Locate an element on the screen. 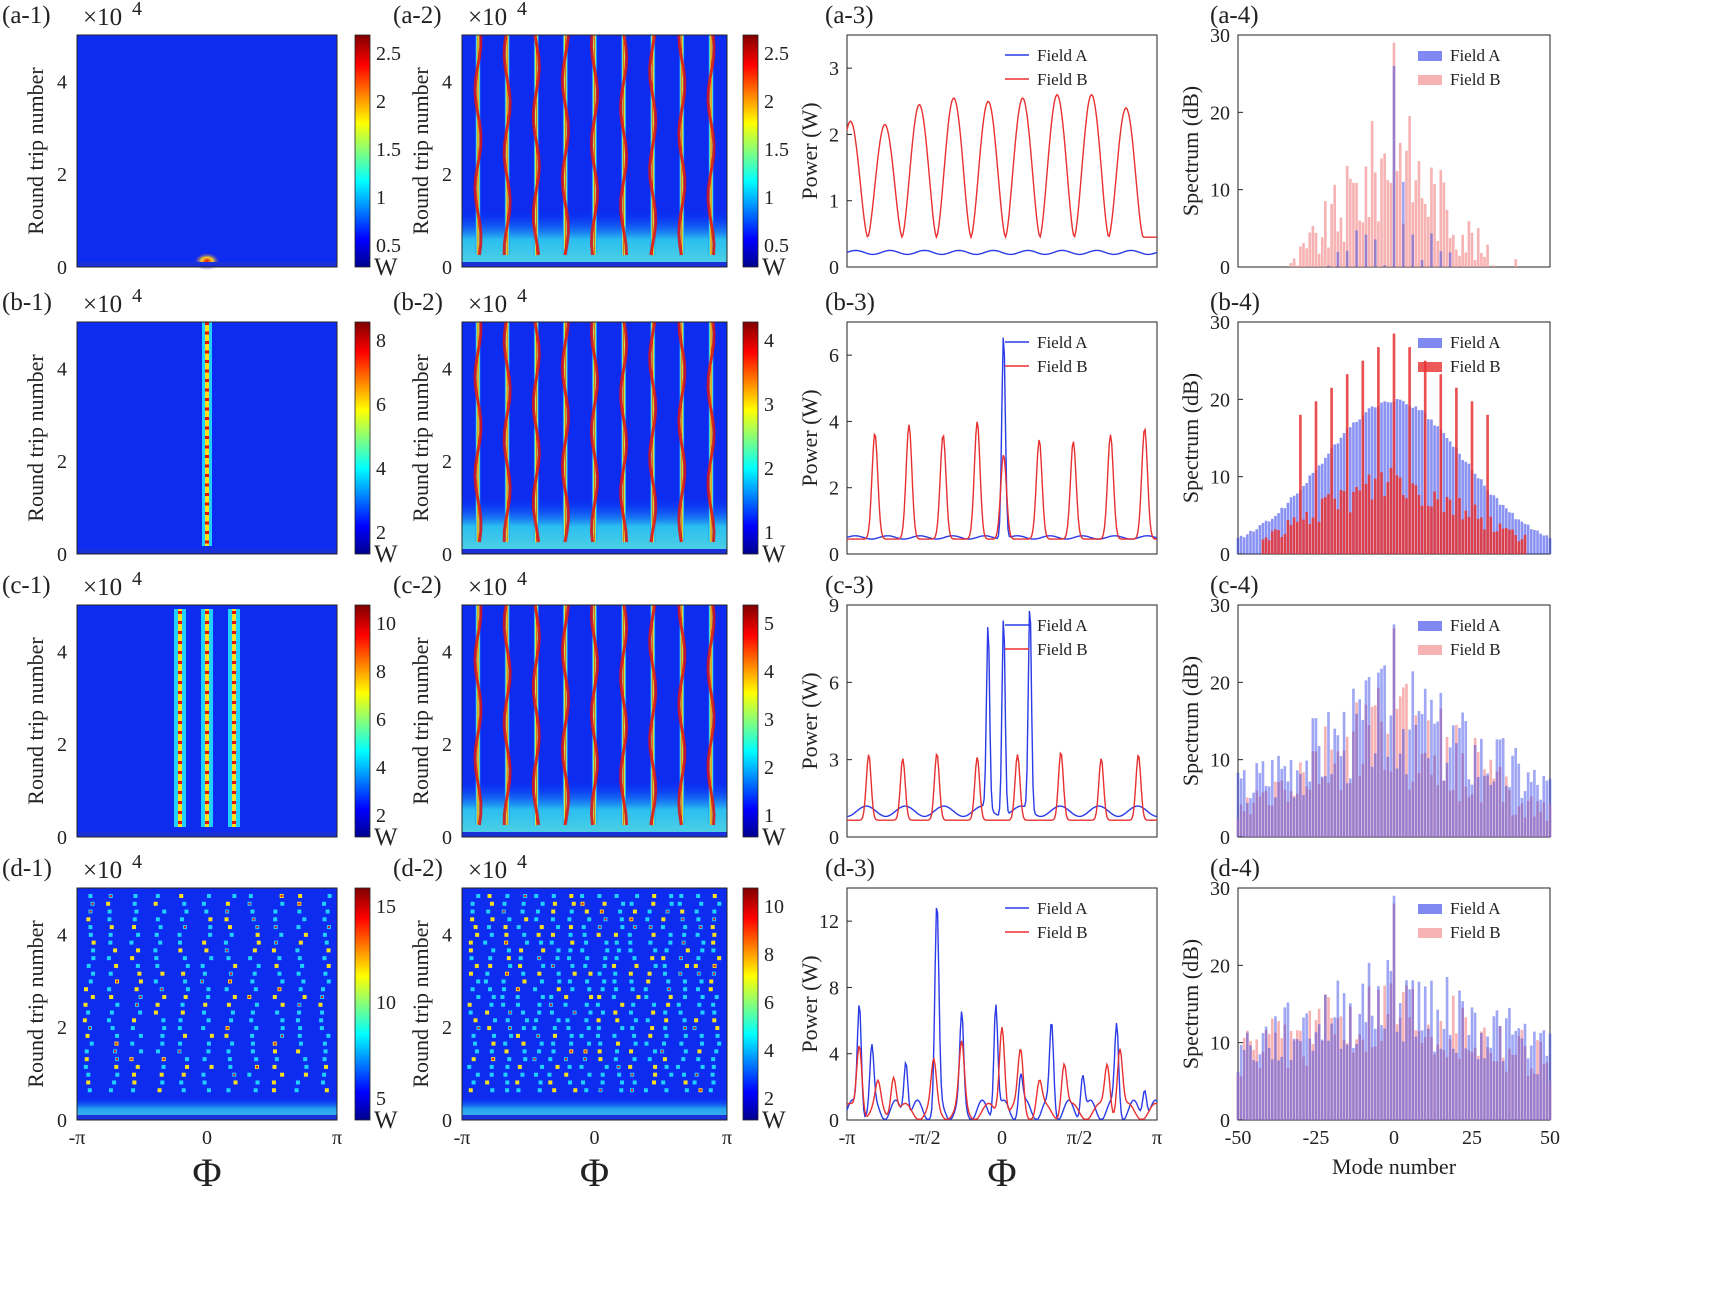 Image resolution: width=1716 pixels, height=1304 pixels. colorbar-label: 8 is located at coordinates (381, 341).